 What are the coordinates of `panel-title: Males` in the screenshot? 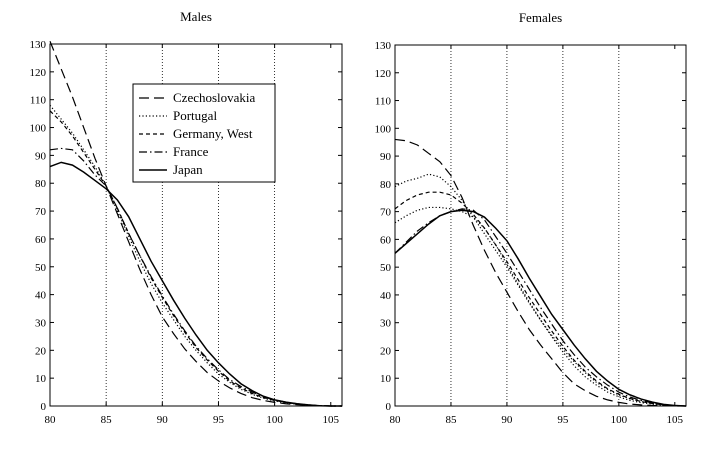 It's located at (196, 16).